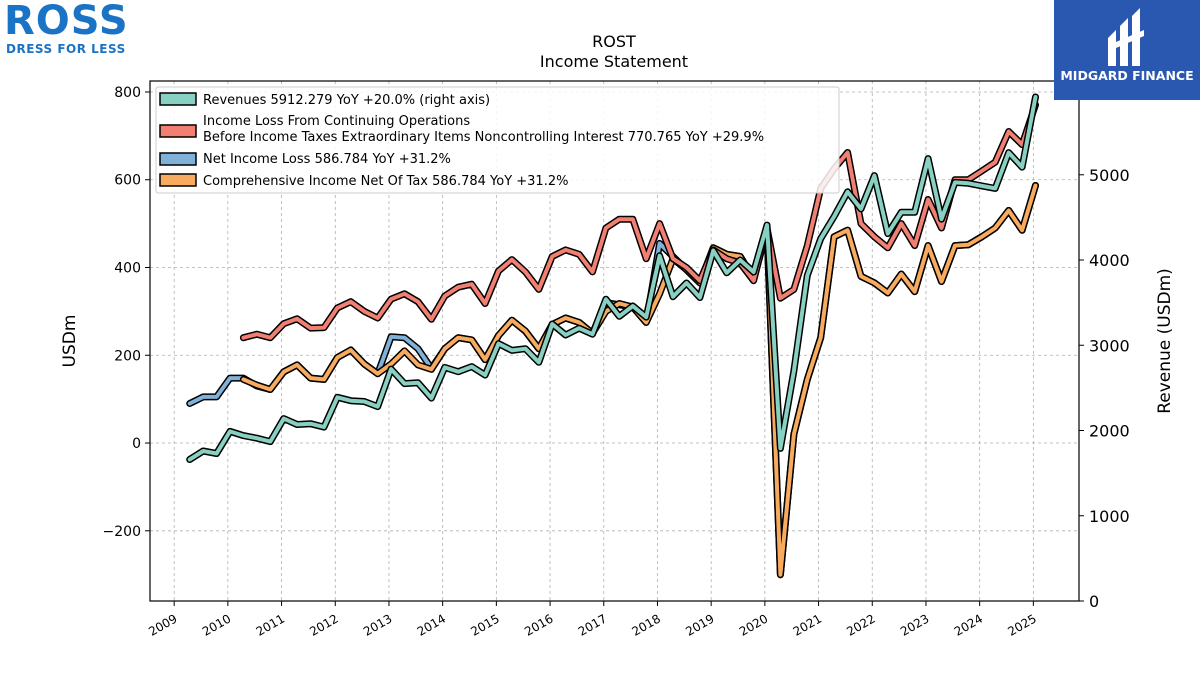 This screenshot has width=1200, height=675. What do you see at coordinates (323, 624) in the screenshot?
I see `x-tick-label: 2012` at bounding box center [323, 624].